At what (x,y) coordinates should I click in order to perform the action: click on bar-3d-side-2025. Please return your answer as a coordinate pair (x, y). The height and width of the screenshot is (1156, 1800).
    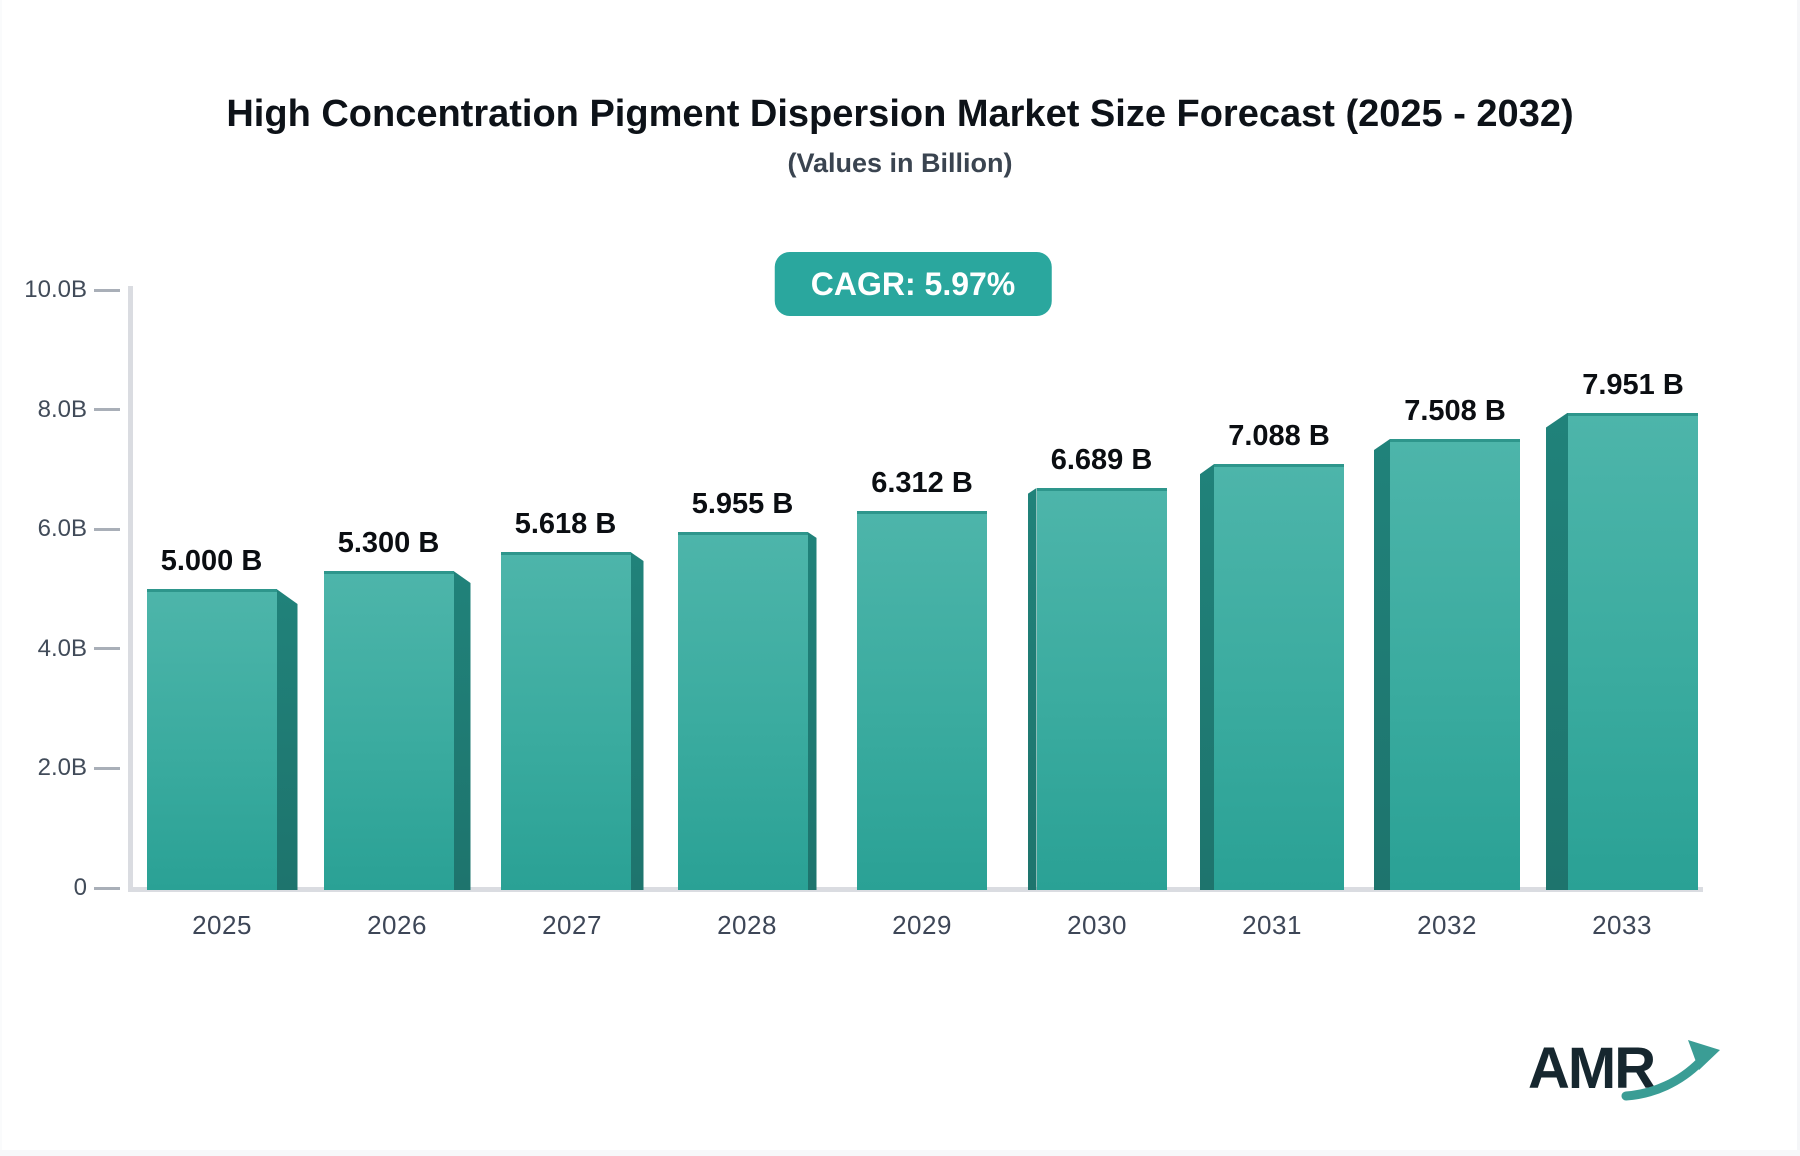
    Looking at the image, I should click on (287, 739).